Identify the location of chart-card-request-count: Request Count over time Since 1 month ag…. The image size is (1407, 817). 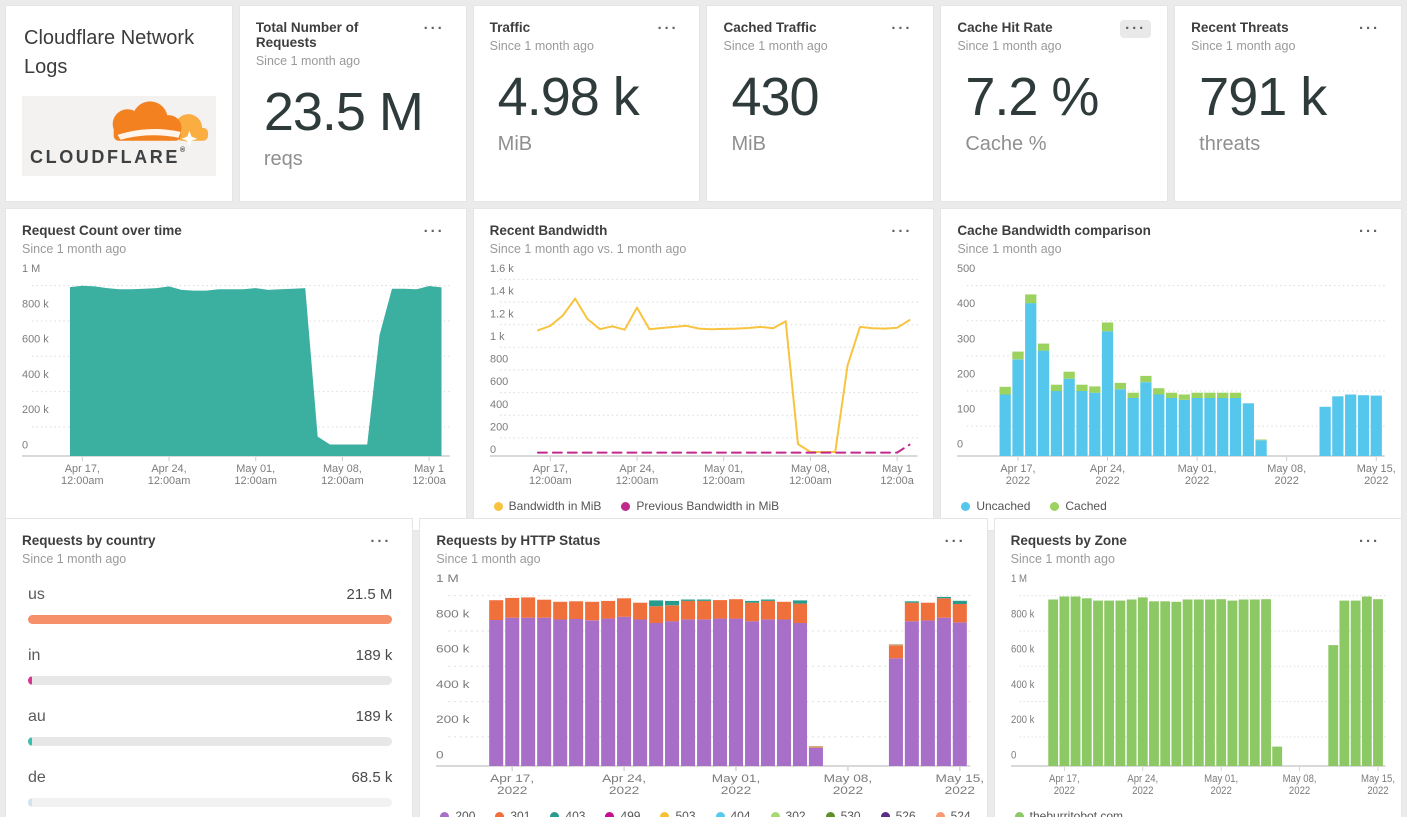
(236, 369).